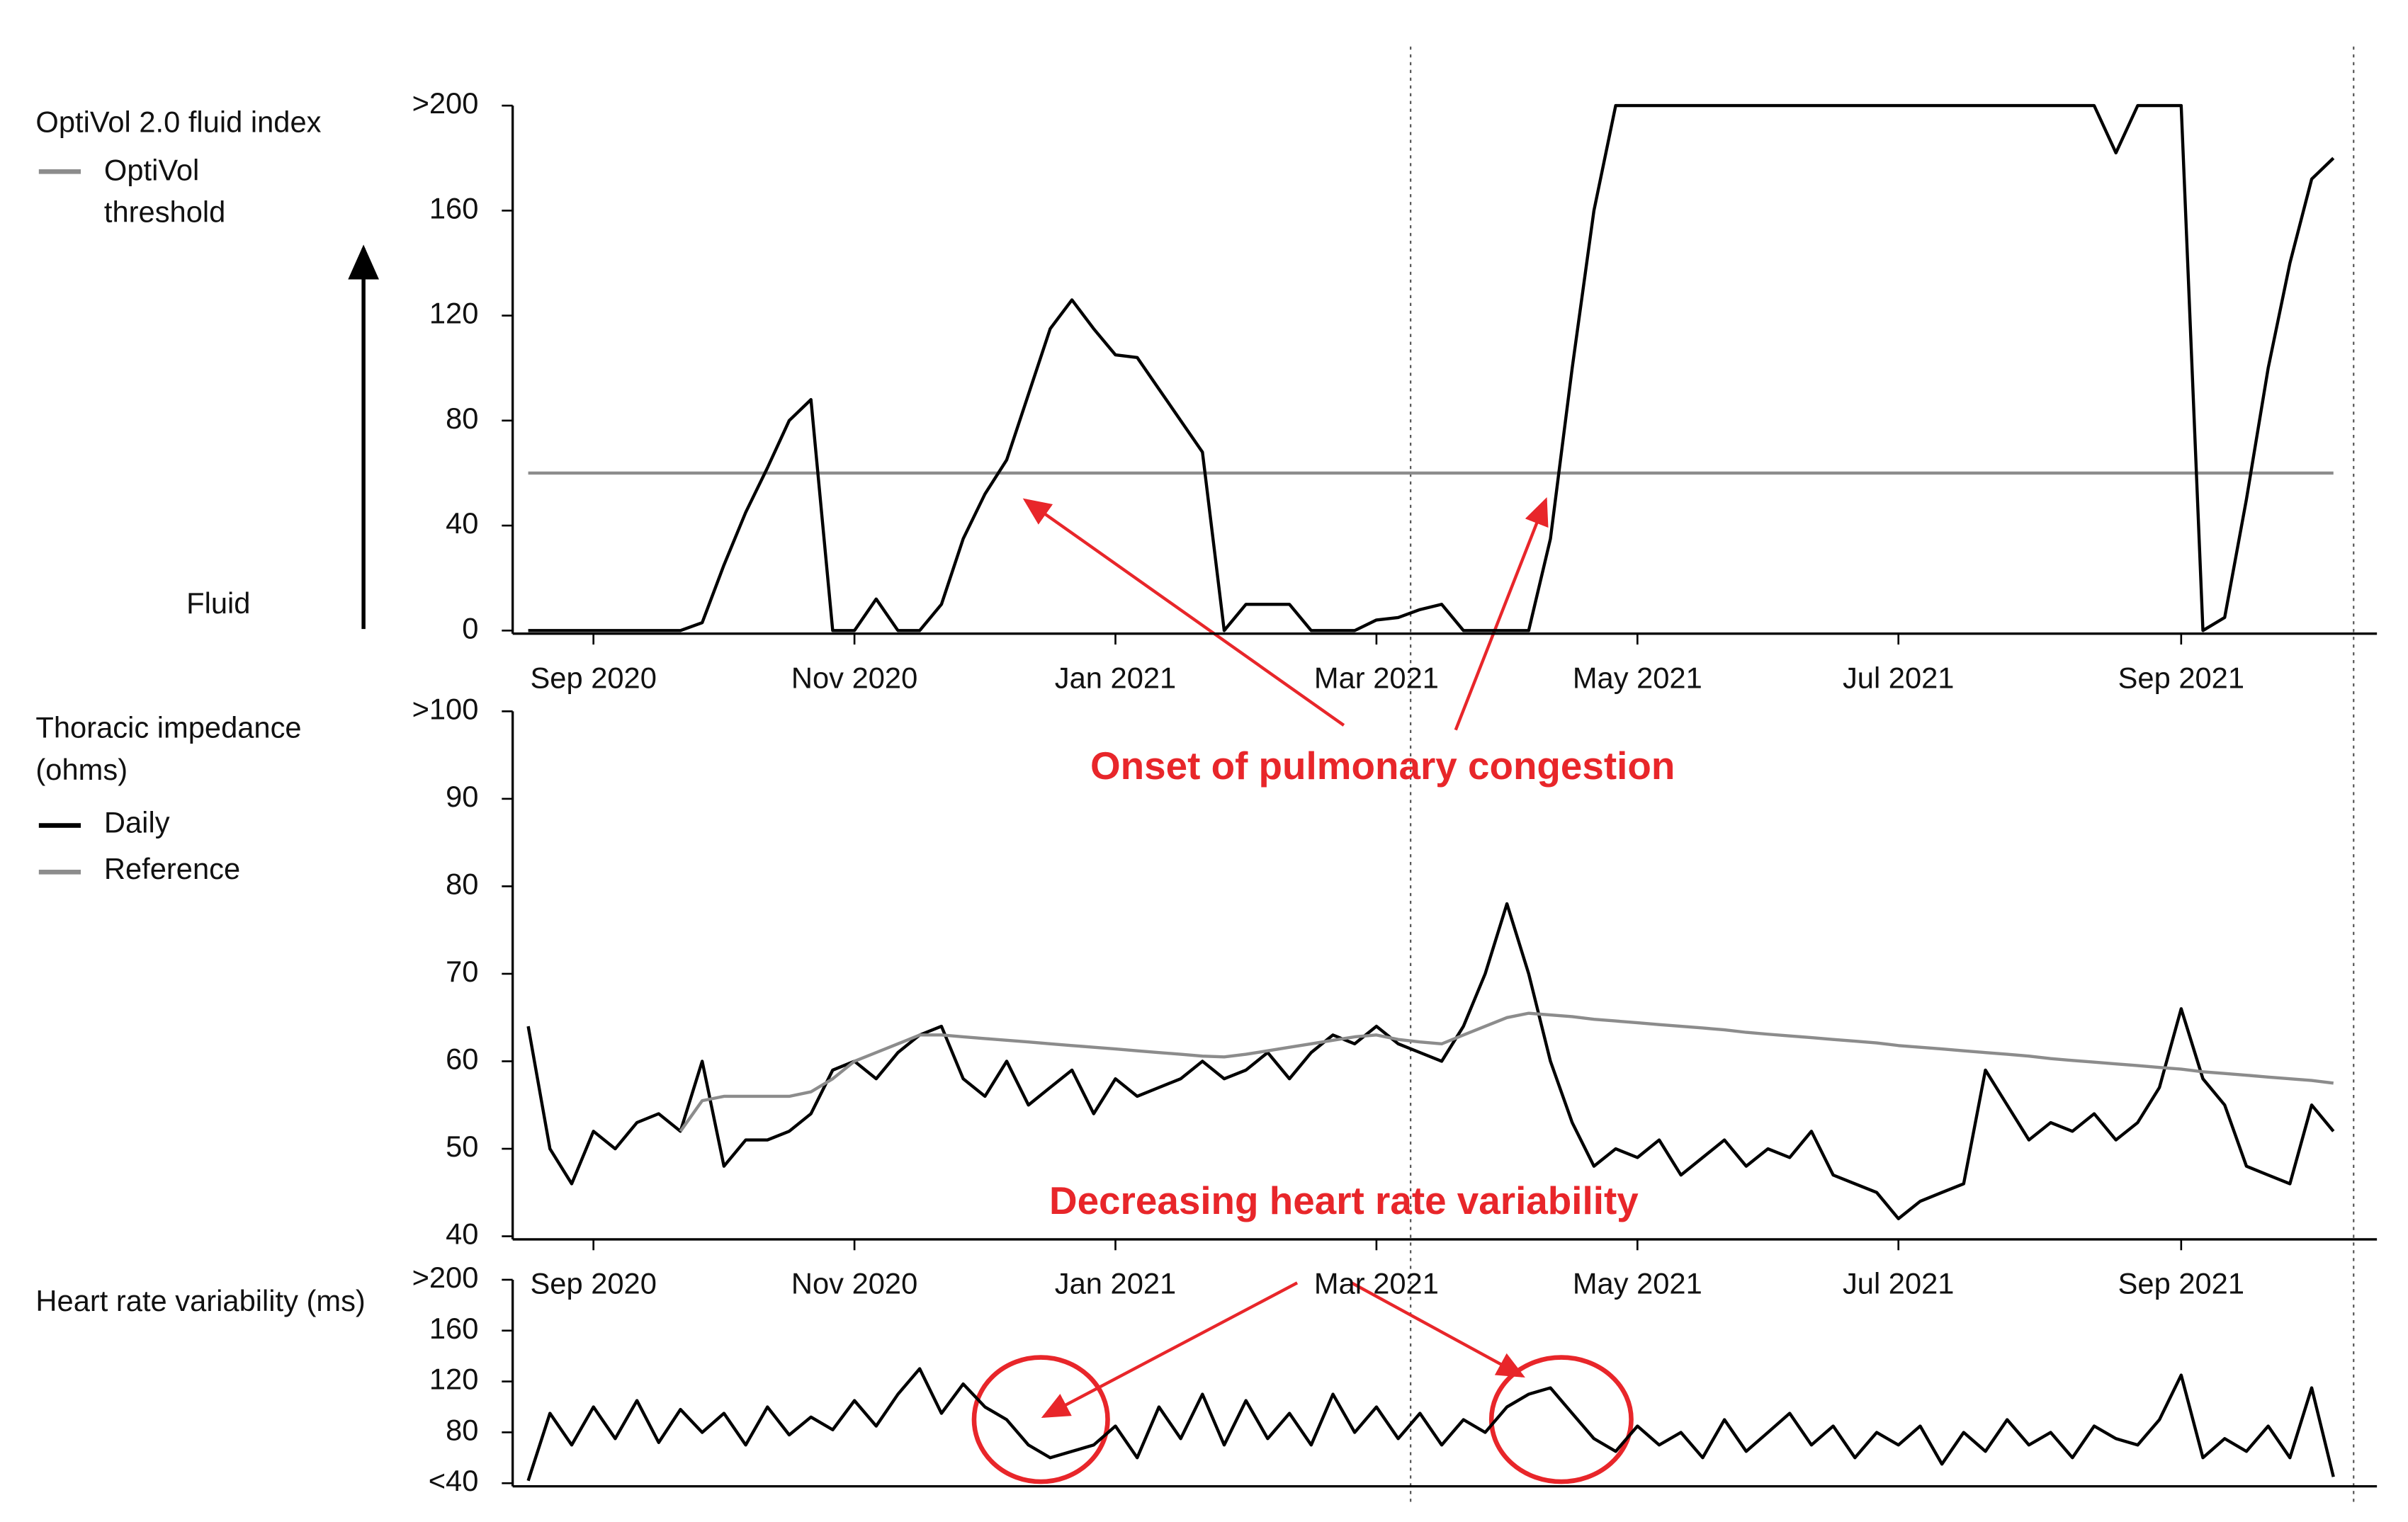  I want to click on y-tick-label: 90, so click(462, 797).